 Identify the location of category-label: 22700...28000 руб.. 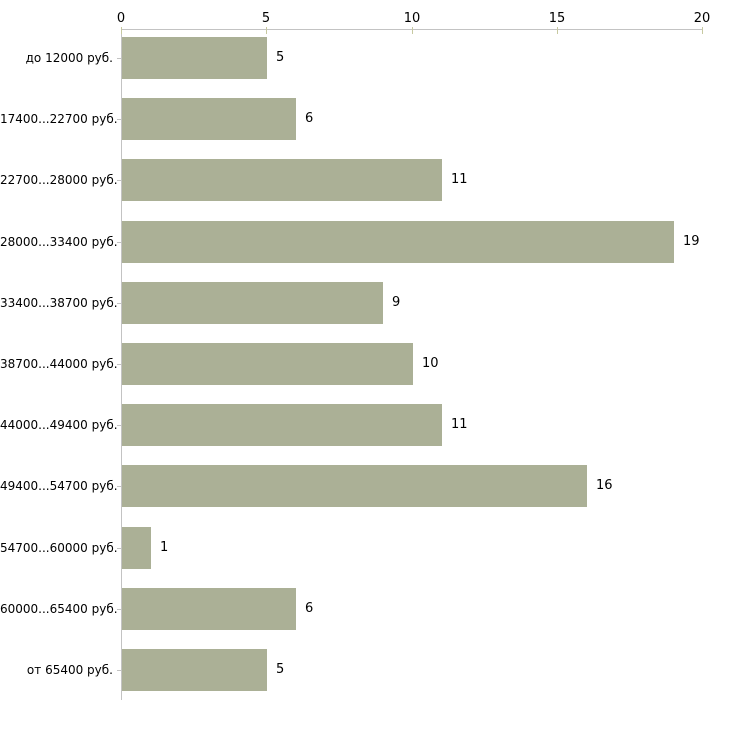
(59, 180).